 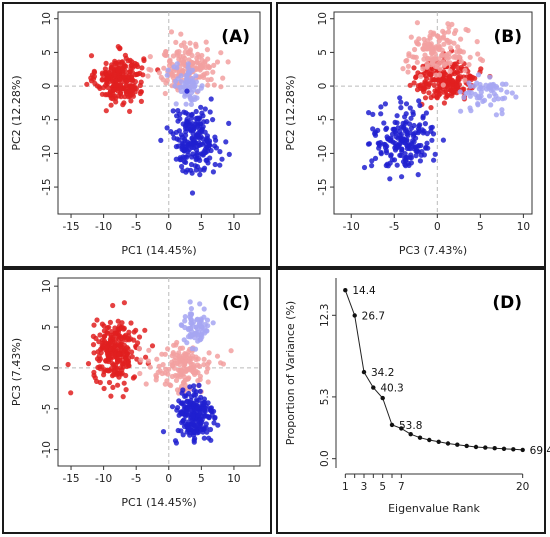 I want to click on x-tick-label: -5, so click(x=136, y=479).